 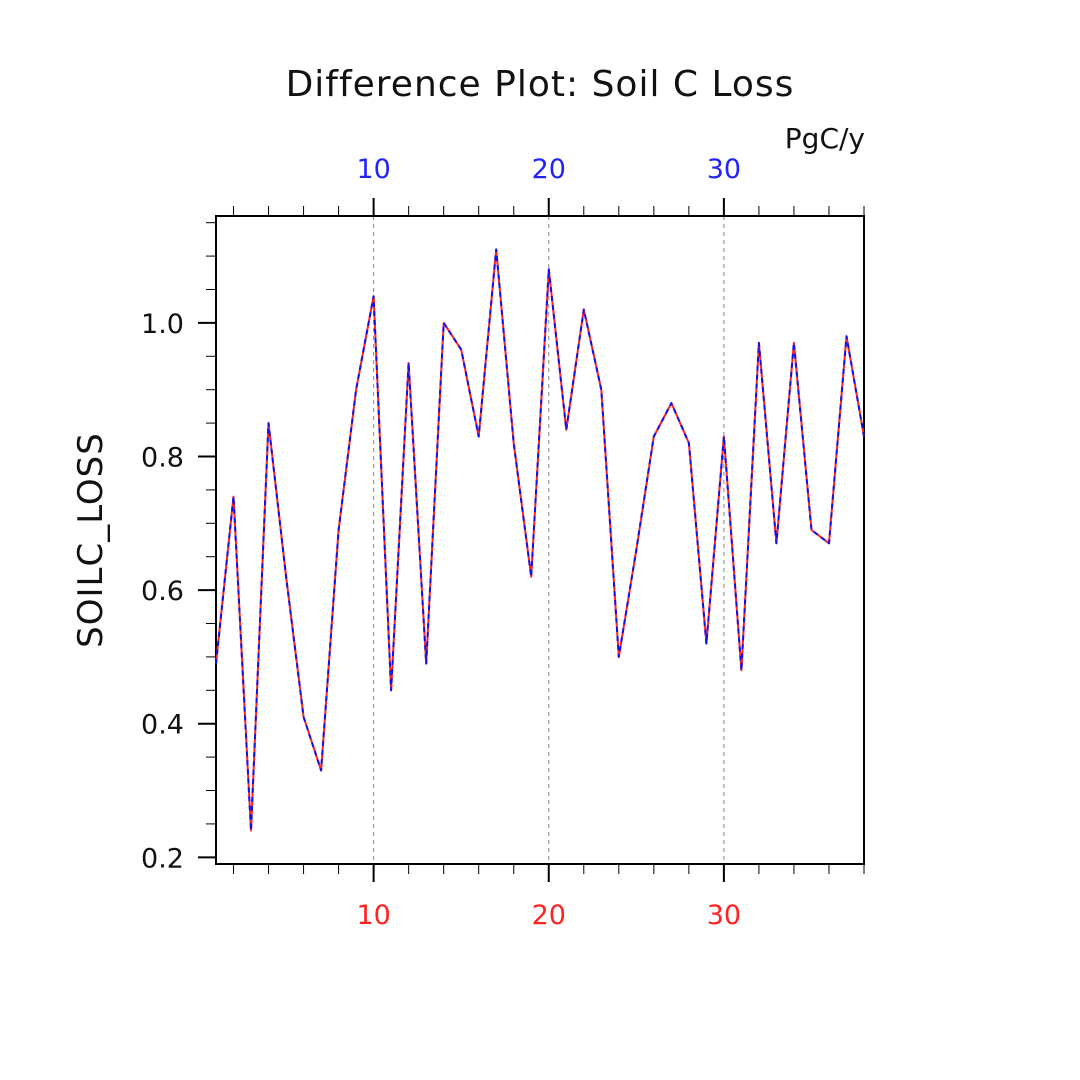 What do you see at coordinates (162, 858) in the screenshot?
I see `y-tick-label: 0.2` at bounding box center [162, 858].